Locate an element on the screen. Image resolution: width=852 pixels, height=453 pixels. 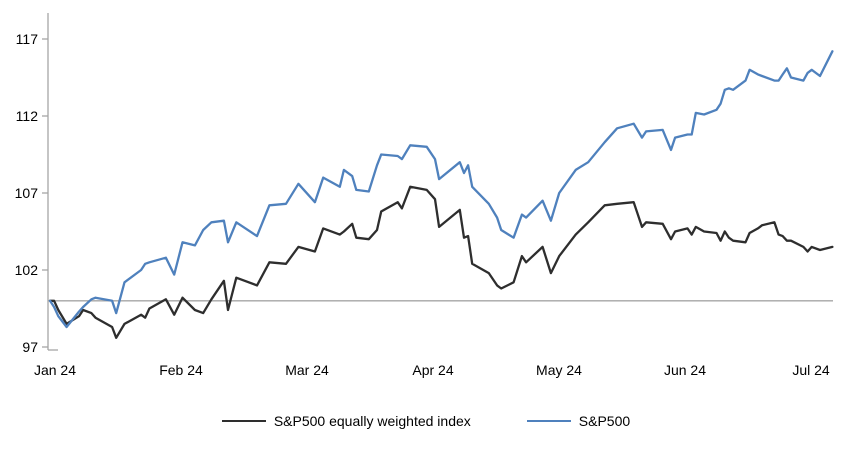
y-axis-label: 112 is located at coordinates (27, 116).